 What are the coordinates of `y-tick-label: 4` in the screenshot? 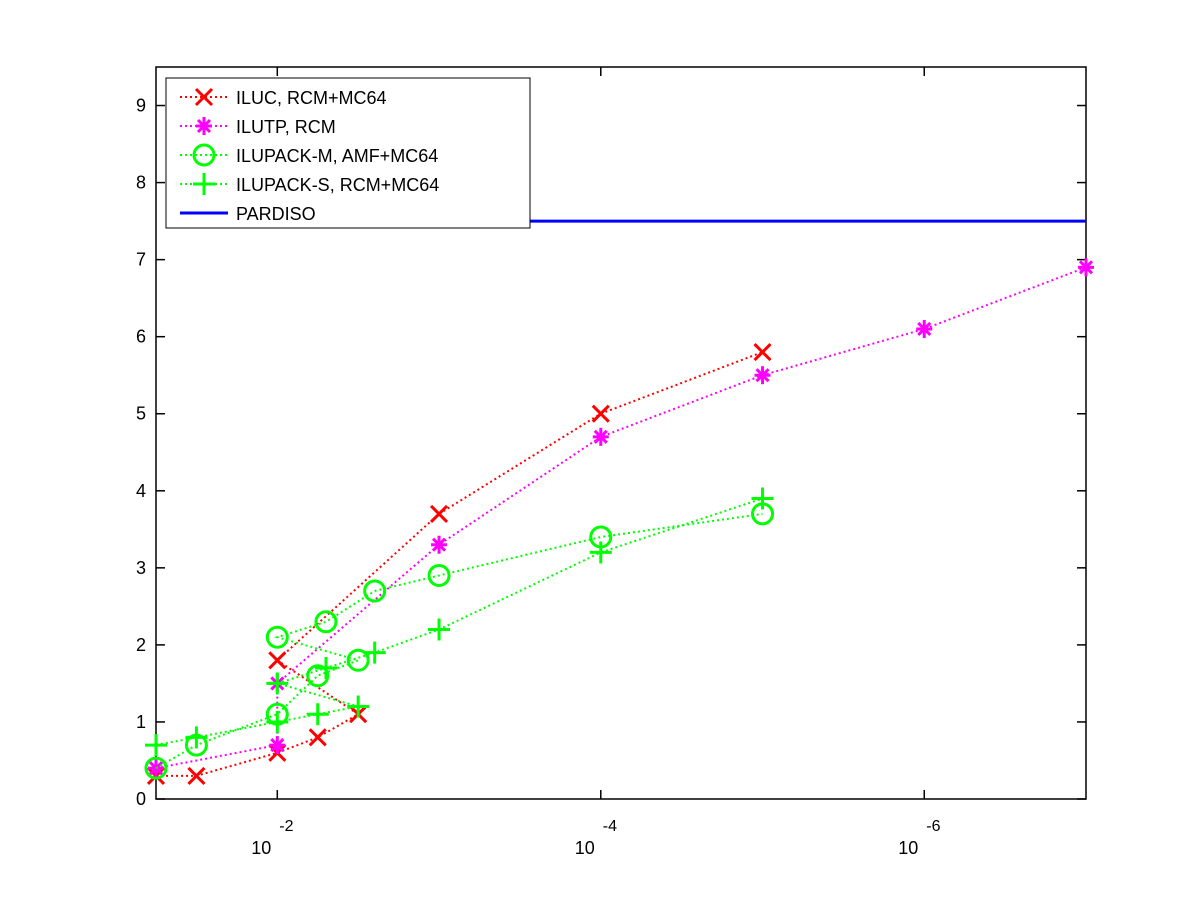 It's located at (141, 491).